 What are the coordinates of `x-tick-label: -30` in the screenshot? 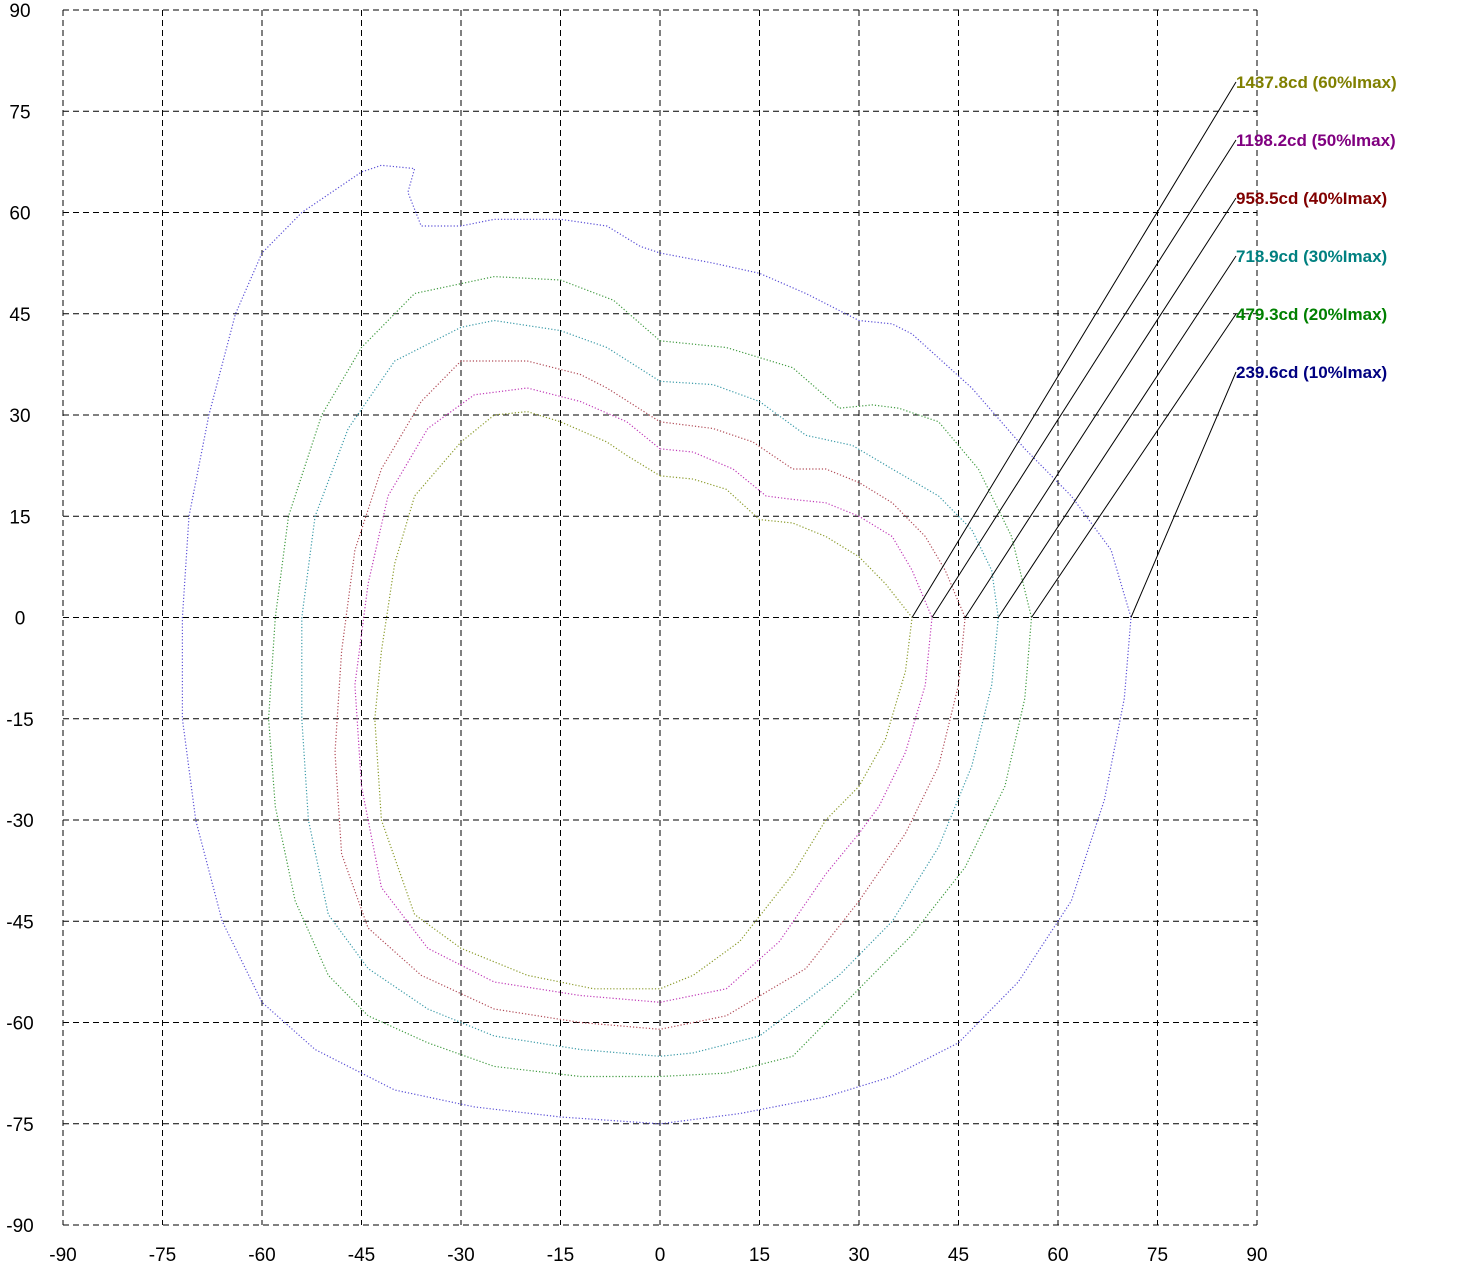 It's located at (460, 1255).